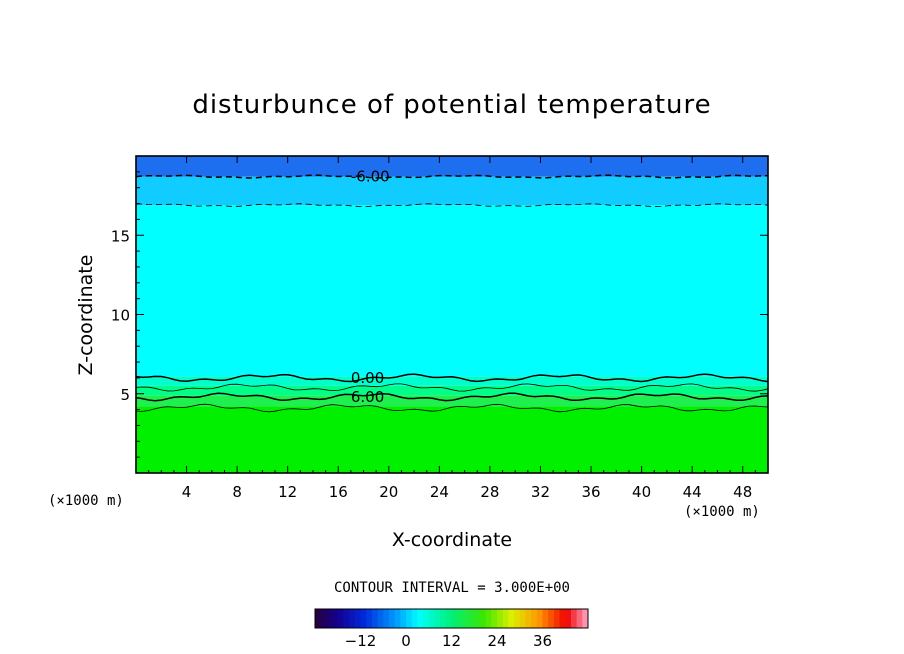  What do you see at coordinates (722, 512) in the screenshot?
I see `x-unit-right: (×1000 m)` at bounding box center [722, 512].